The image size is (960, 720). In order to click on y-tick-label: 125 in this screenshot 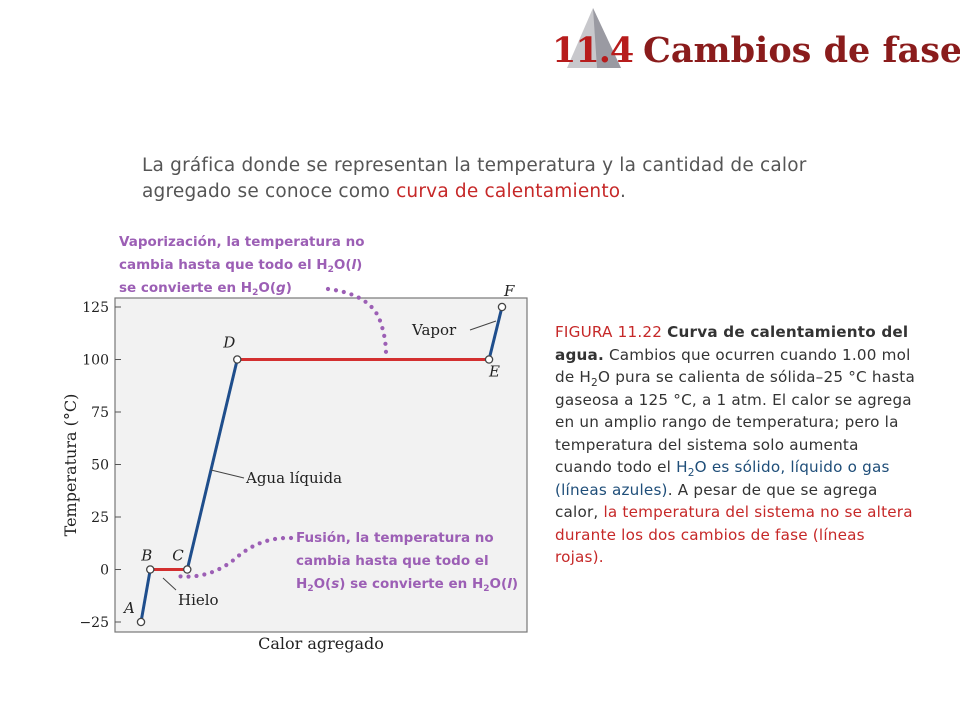, I will do `click(95, 308)`.